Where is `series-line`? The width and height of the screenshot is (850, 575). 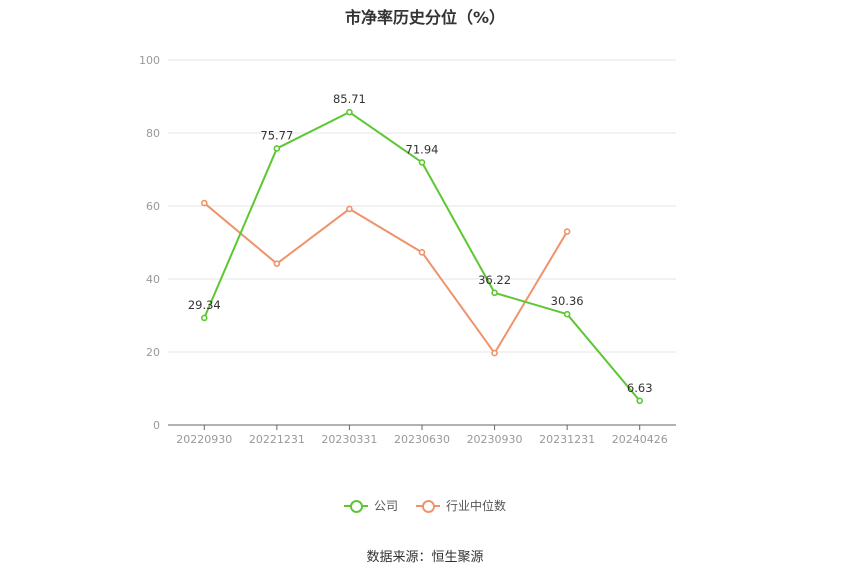 series-line is located at coordinates (386, 278).